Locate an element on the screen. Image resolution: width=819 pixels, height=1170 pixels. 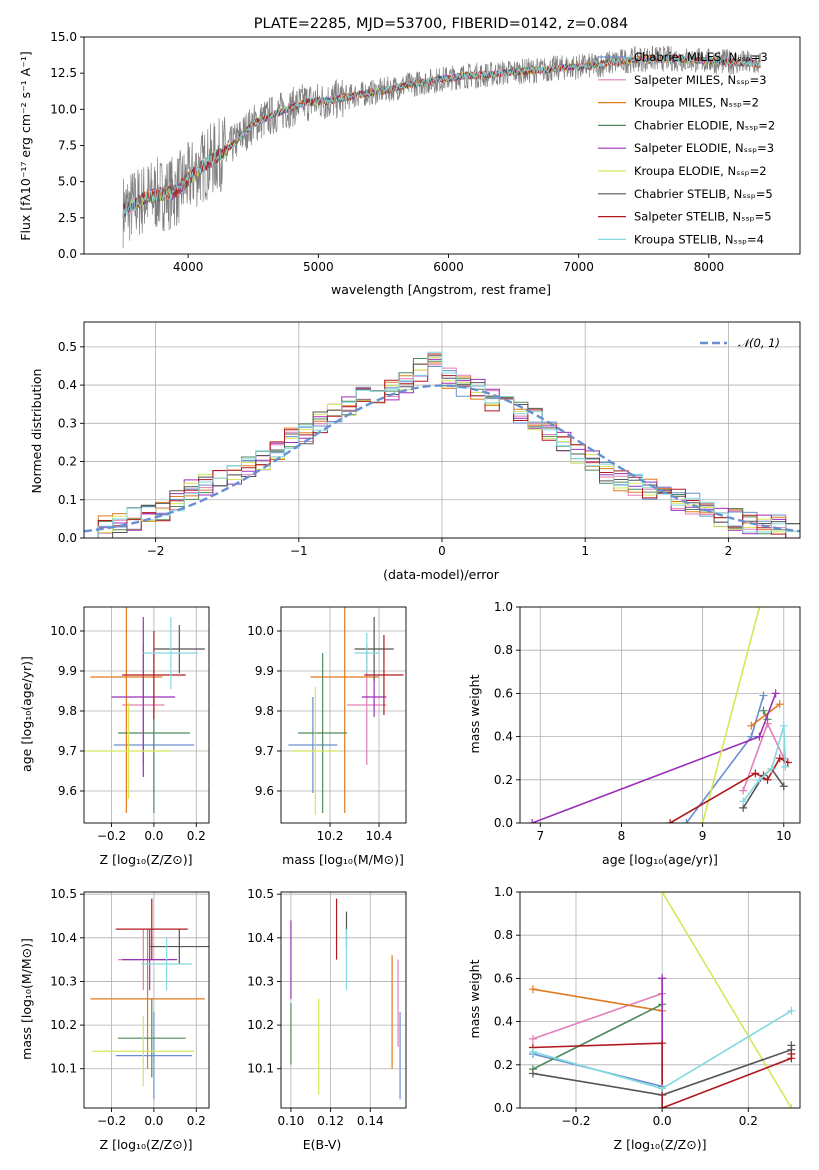
residual-histogram-kroupa-stelib is located at coordinates (442, 444).